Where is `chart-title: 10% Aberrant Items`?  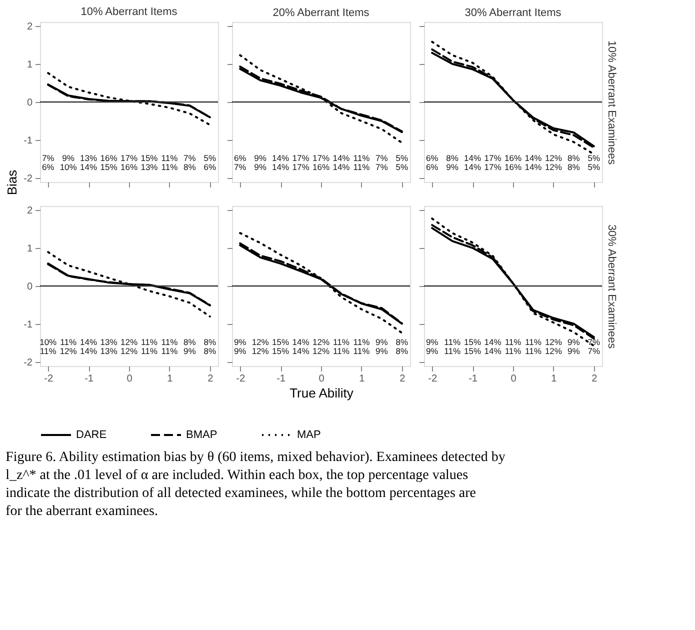
chart-title: 10% Aberrant Items is located at coordinates (129, 12).